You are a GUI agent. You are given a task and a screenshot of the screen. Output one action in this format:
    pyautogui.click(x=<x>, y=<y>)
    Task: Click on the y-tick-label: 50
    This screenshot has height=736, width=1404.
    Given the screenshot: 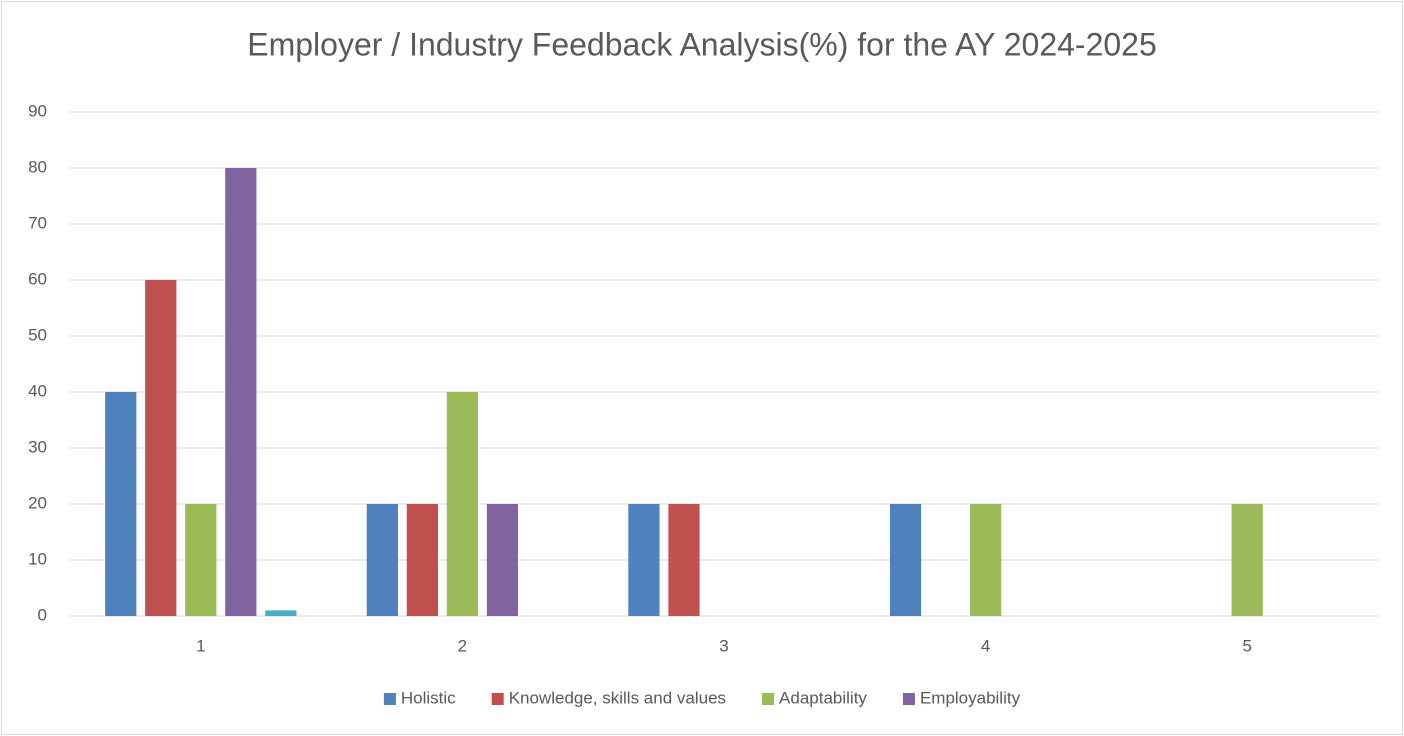 What is the action you would take?
    pyautogui.click(x=37, y=334)
    